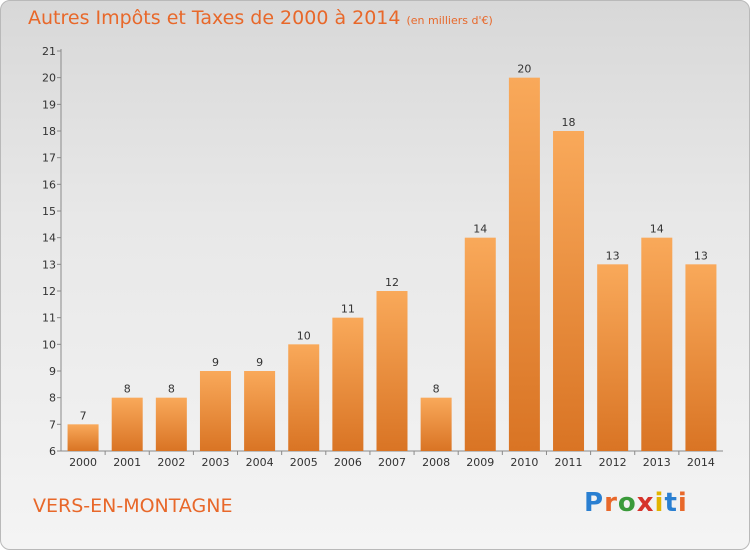  Describe the element at coordinates (613, 462) in the screenshot. I see `x-tick-label: 2012` at that location.